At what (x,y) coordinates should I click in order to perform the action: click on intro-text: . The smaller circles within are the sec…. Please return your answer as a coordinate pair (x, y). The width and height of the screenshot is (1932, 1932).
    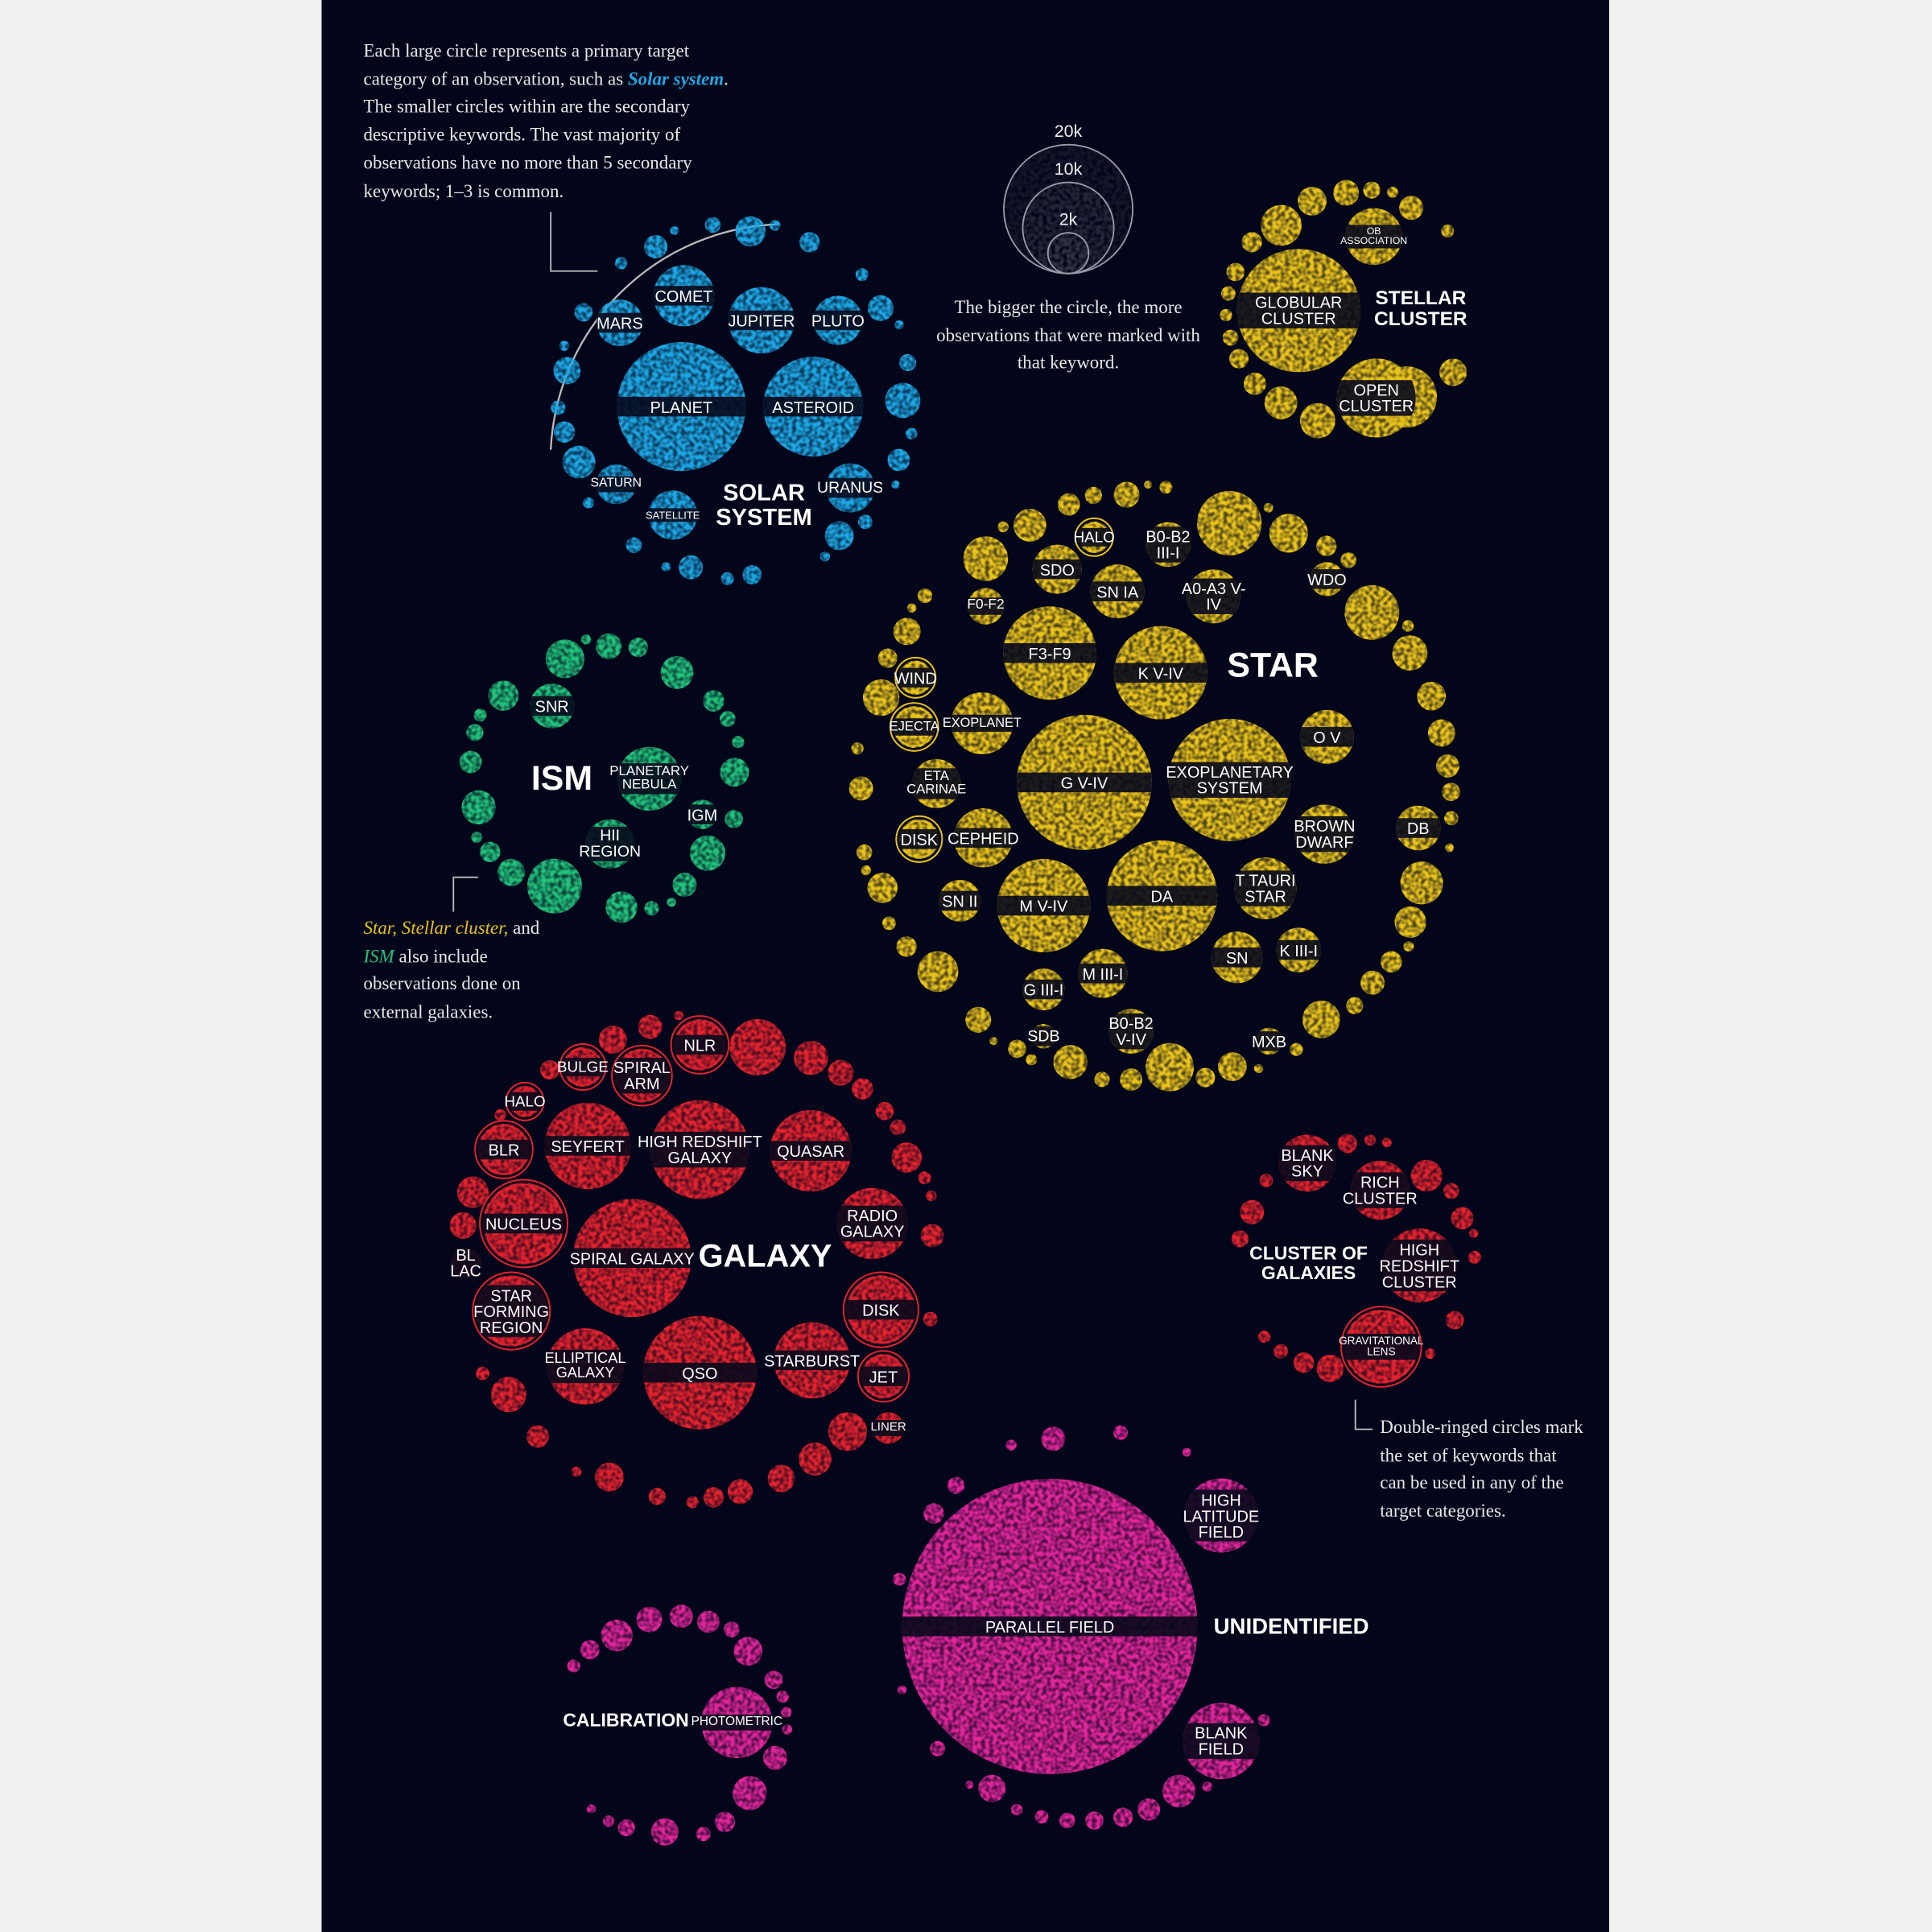
    Looking at the image, I should click on (546, 135).